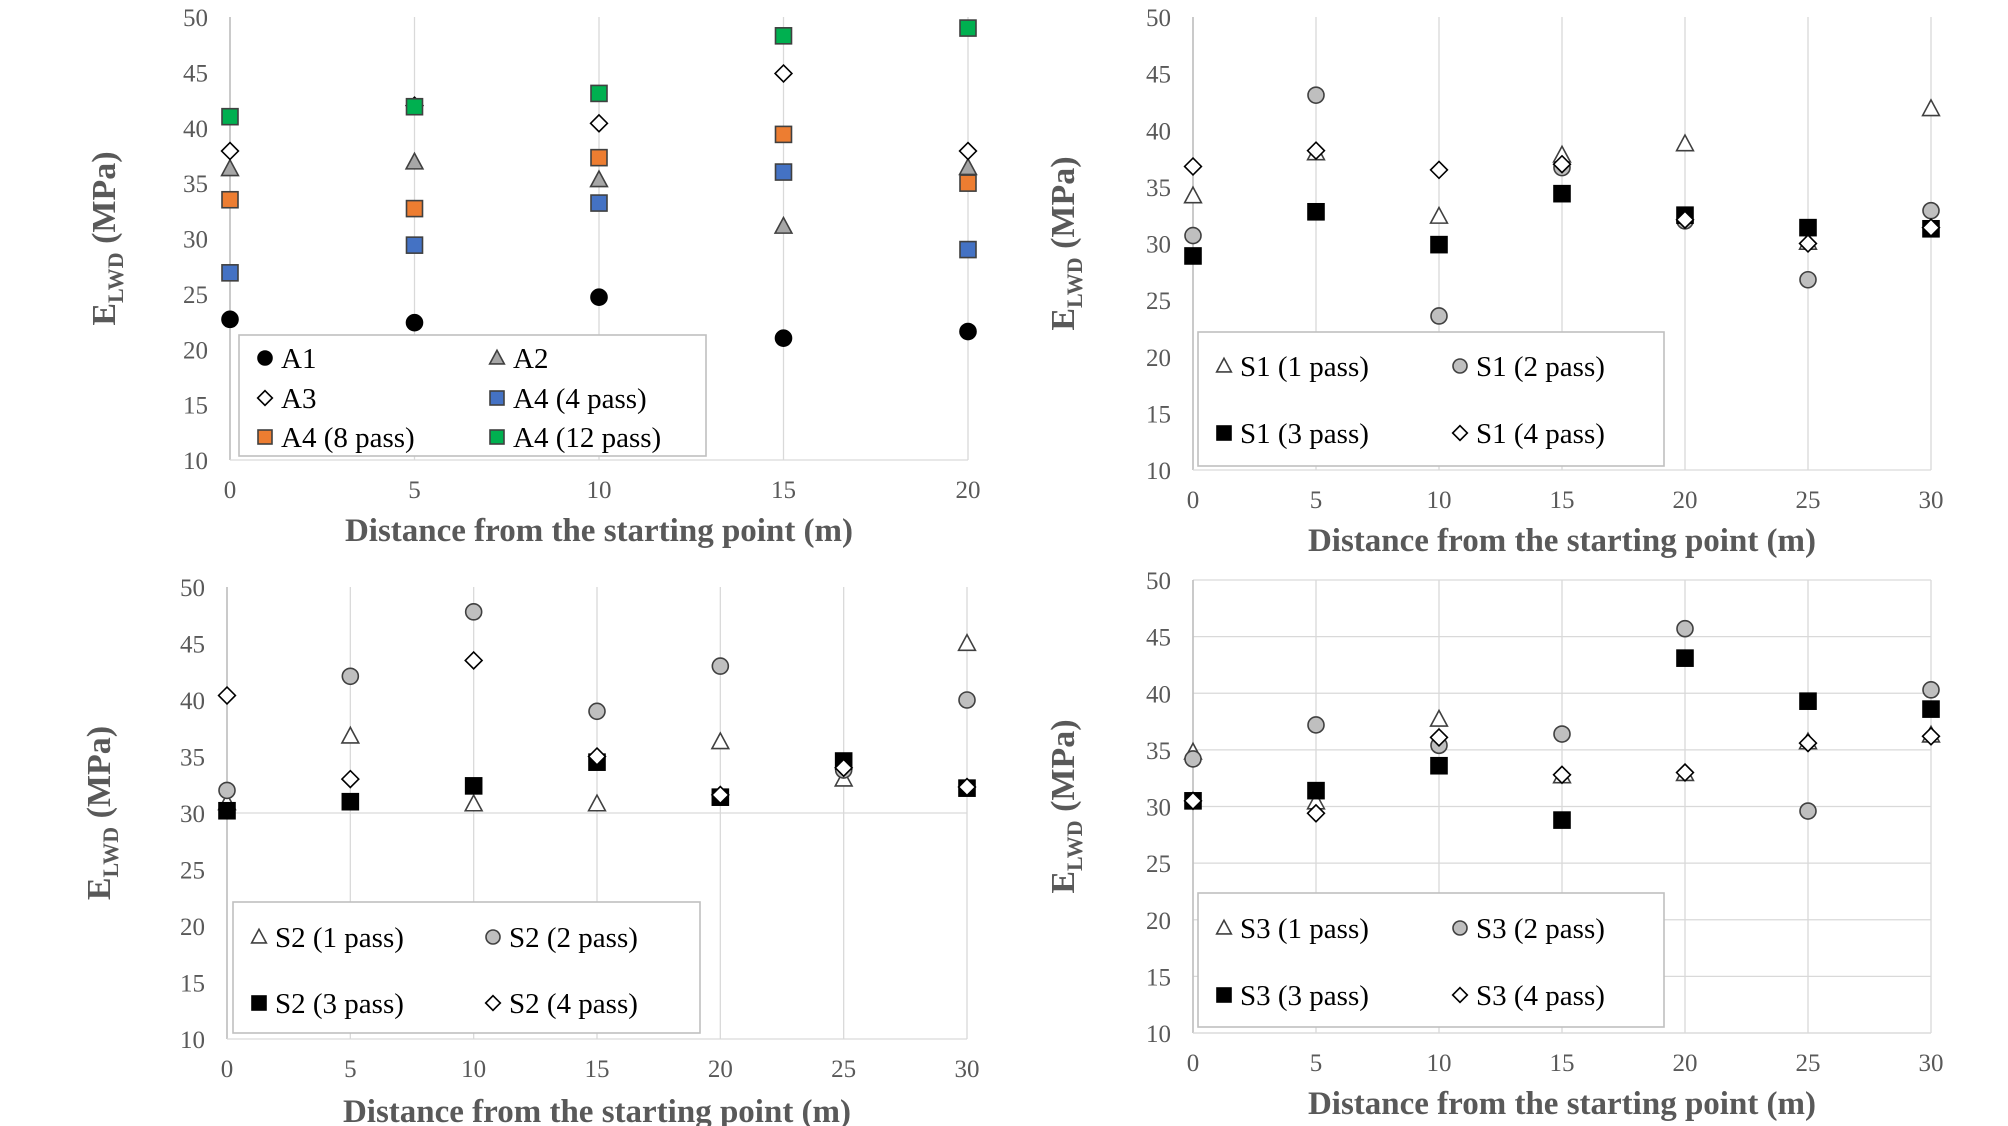 The width and height of the screenshot is (2008, 1126). I want to click on series-a4-8-pass-, so click(599, 171).